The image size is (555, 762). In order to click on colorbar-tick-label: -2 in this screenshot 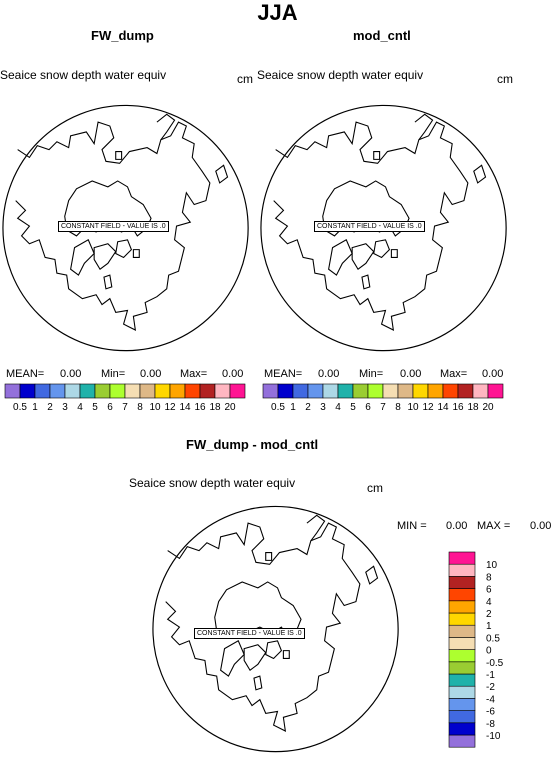, I will do `click(490, 687)`.